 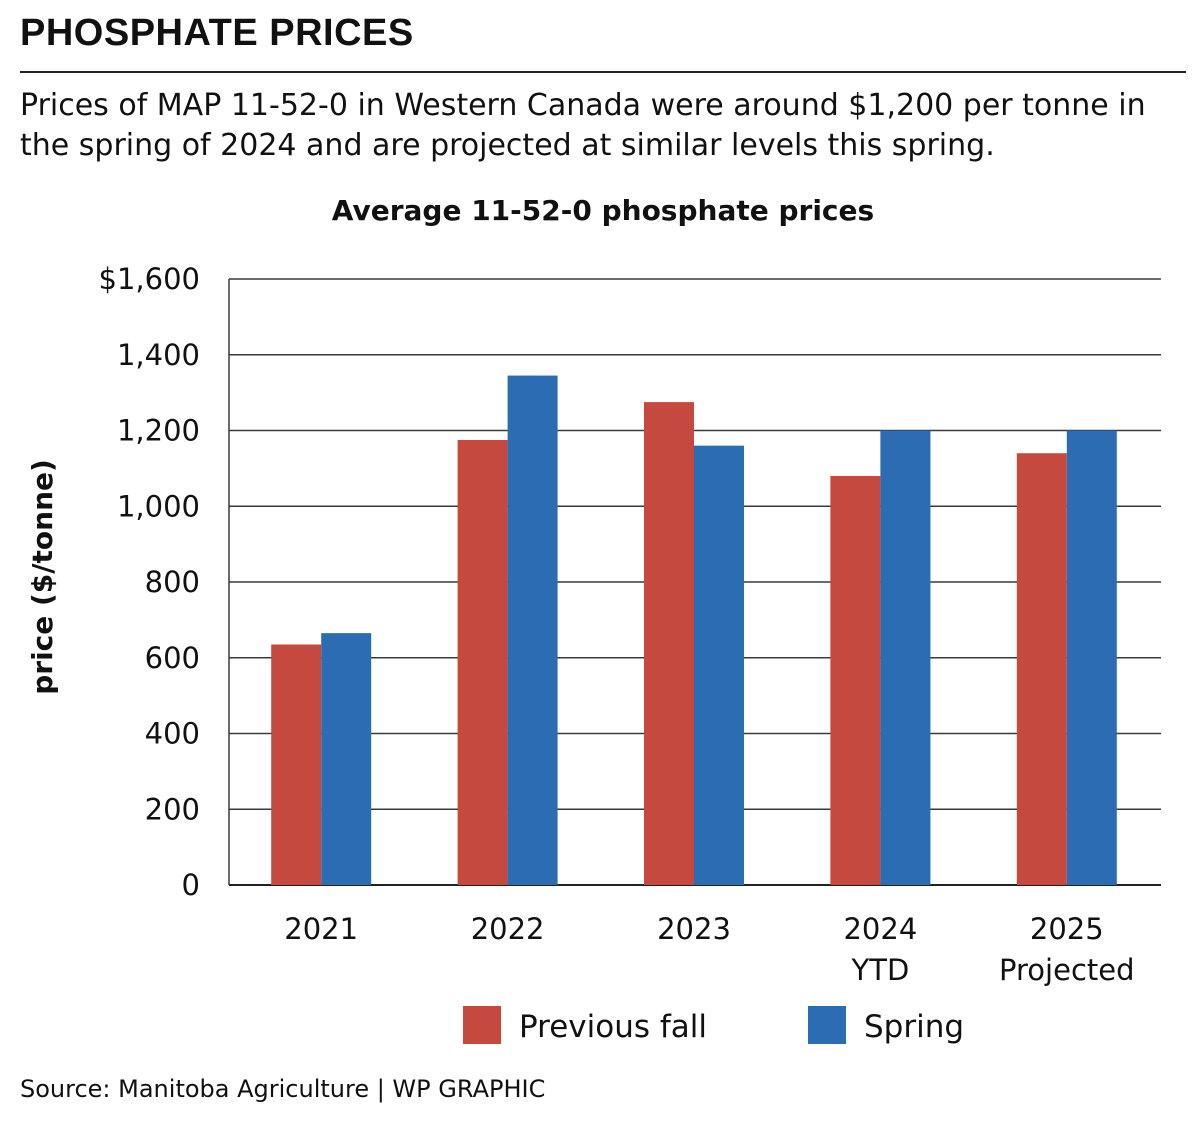 I want to click on y-tick-label: 1,000, so click(x=158, y=506).